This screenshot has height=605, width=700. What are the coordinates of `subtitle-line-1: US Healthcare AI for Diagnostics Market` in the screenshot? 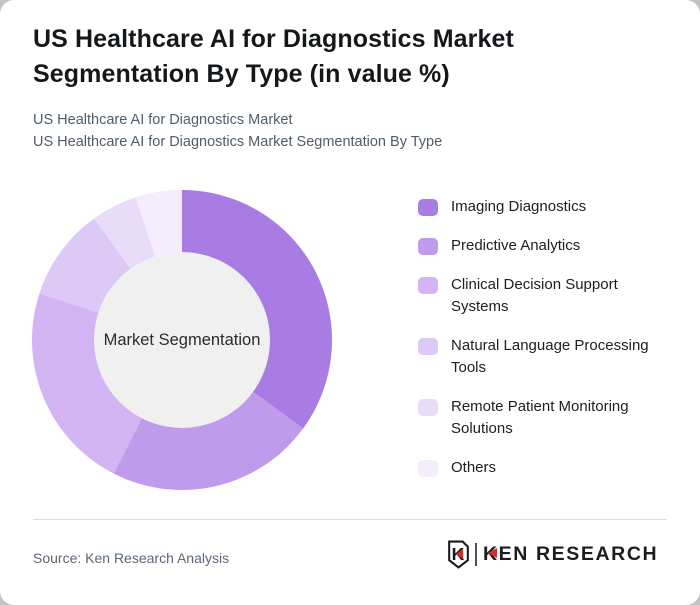 It's located at (163, 120).